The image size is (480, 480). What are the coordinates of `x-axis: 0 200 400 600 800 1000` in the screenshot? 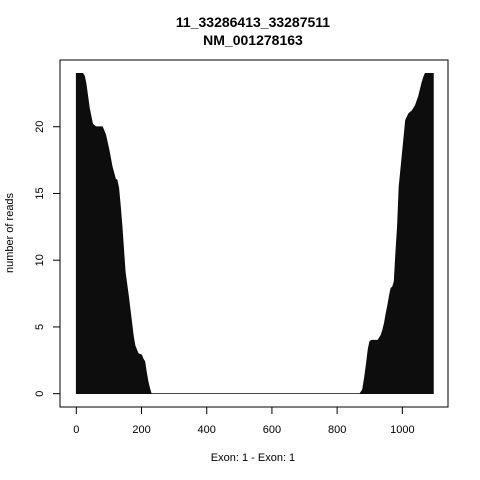 It's located at (244, 421).